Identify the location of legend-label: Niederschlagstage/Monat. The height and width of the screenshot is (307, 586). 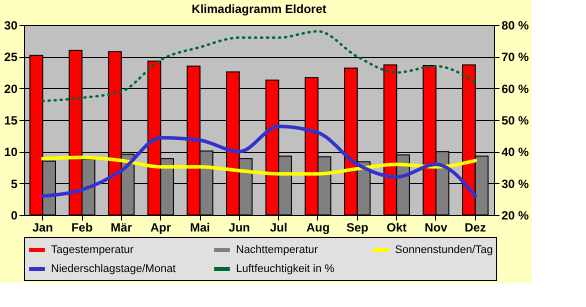
(113, 269).